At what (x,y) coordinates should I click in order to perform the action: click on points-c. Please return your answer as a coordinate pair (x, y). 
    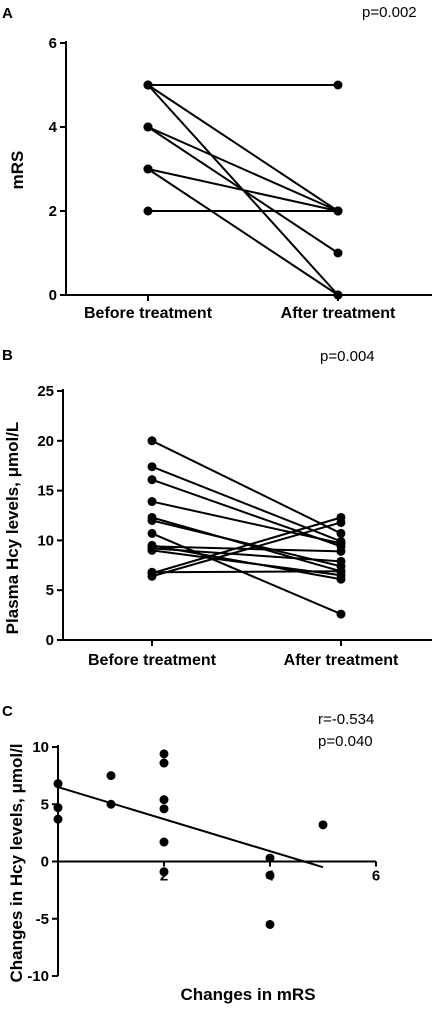
    Looking at the image, I should click on (190, 839).